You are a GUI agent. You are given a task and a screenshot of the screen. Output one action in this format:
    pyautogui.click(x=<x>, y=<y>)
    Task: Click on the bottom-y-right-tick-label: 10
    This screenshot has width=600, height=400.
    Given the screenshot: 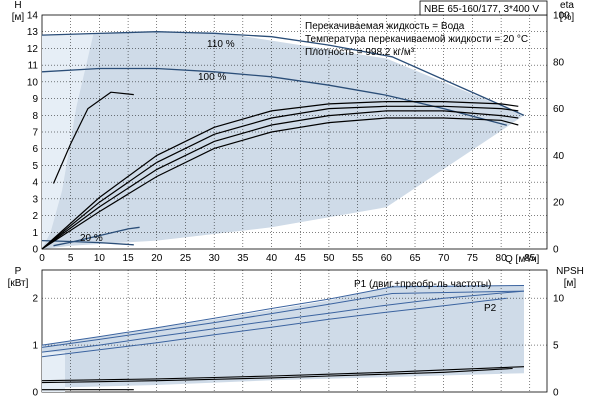 What is the action you would take?
    pyautogui.click(x=559, y=299)
    